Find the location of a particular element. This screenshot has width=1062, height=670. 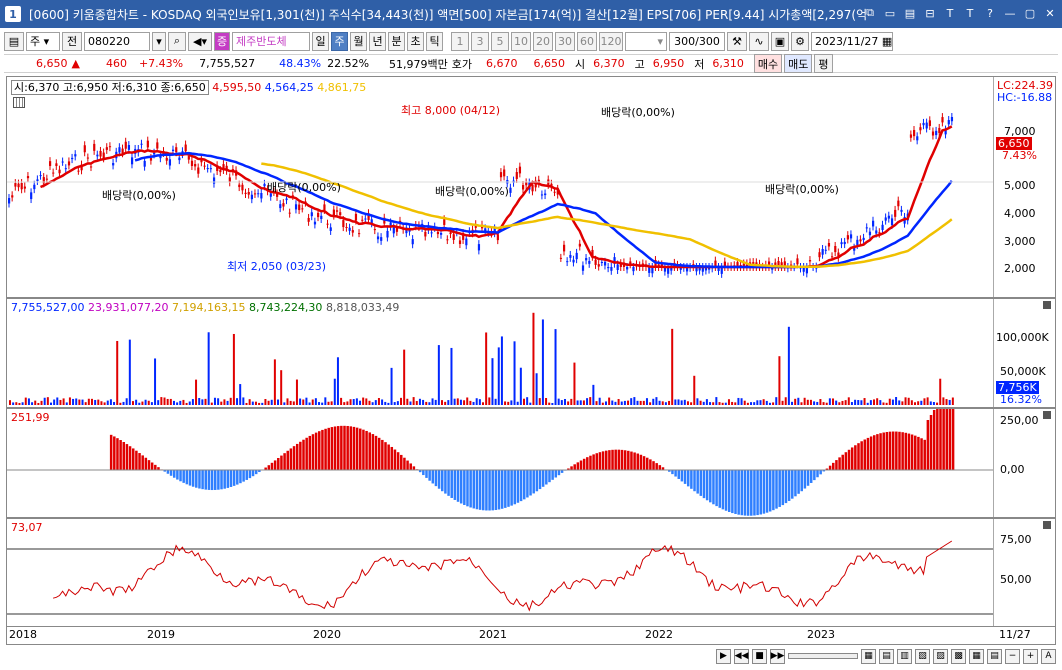

interval-30: 30 is located at coordinates (565, 41).